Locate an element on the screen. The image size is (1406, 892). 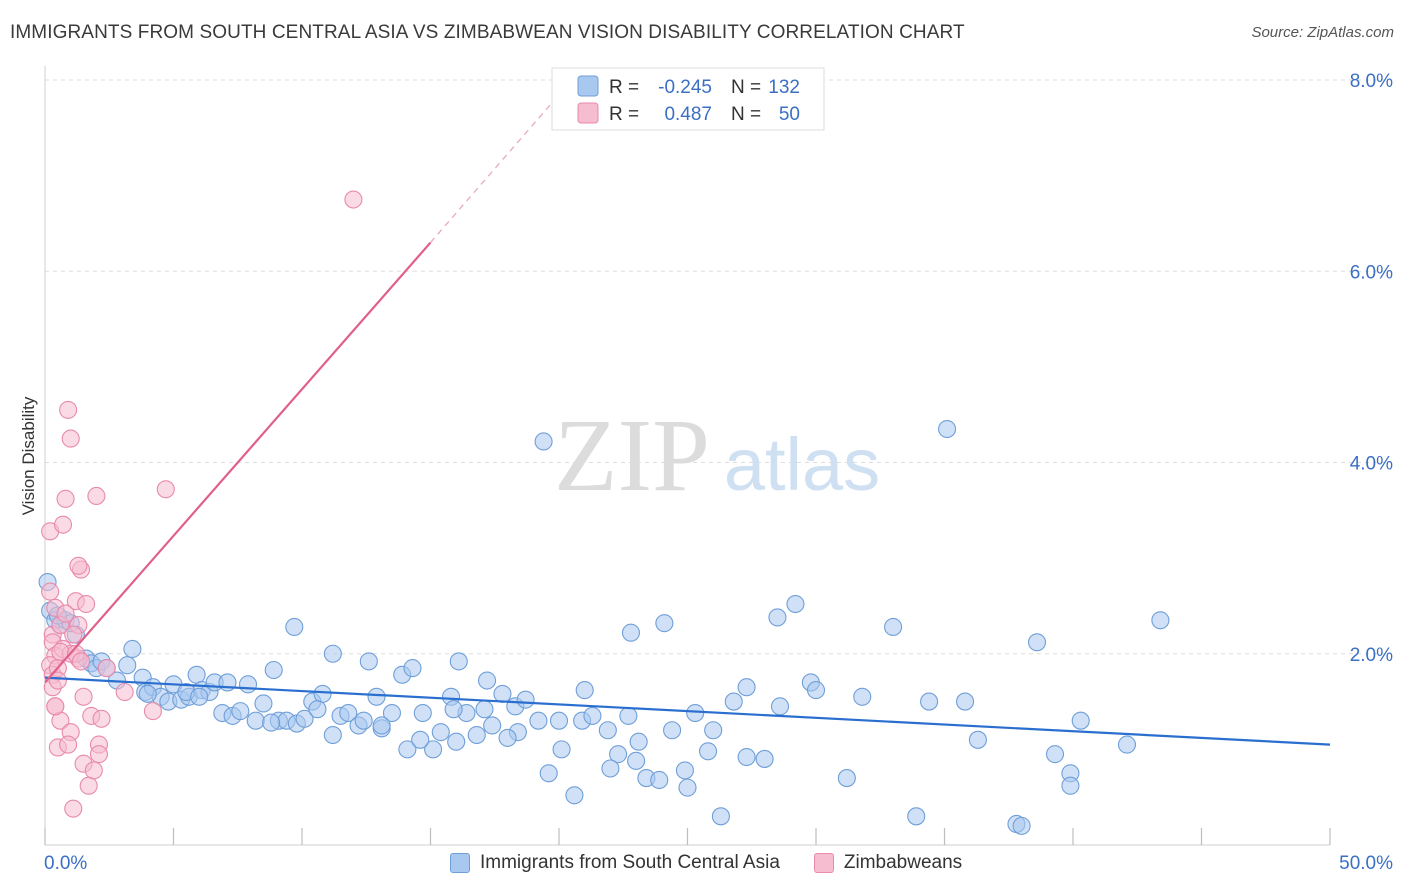
legend-swatch-pink is located at coordinates (823, 863).